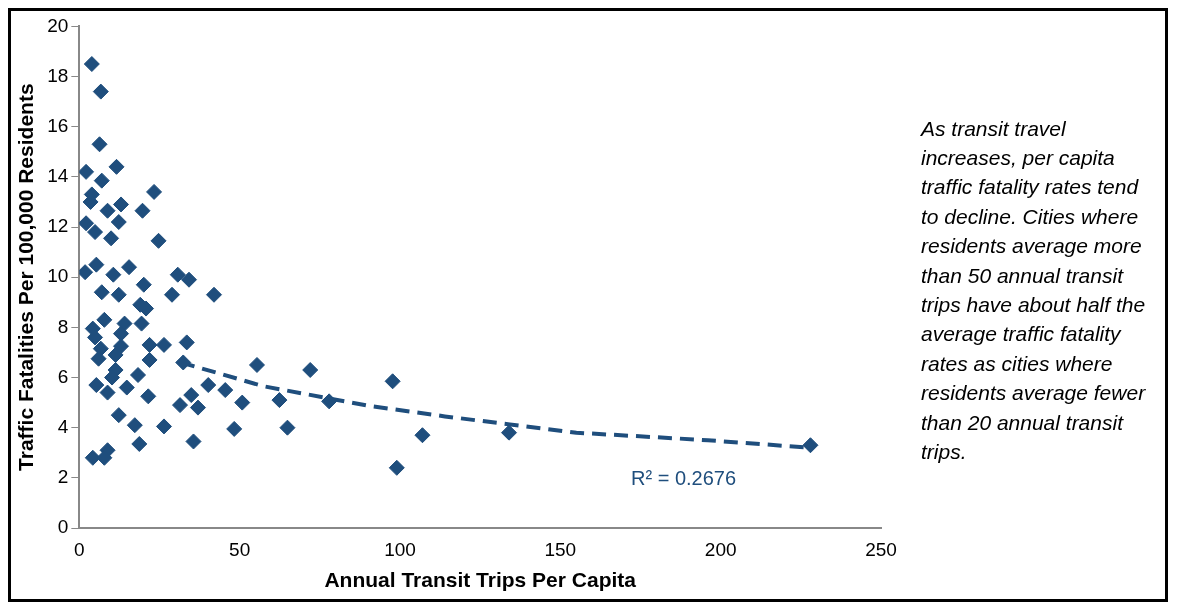 The height and width of the screenshot is (614, 1182). I want to click on y-tick-label: 16, so click(58, 125).